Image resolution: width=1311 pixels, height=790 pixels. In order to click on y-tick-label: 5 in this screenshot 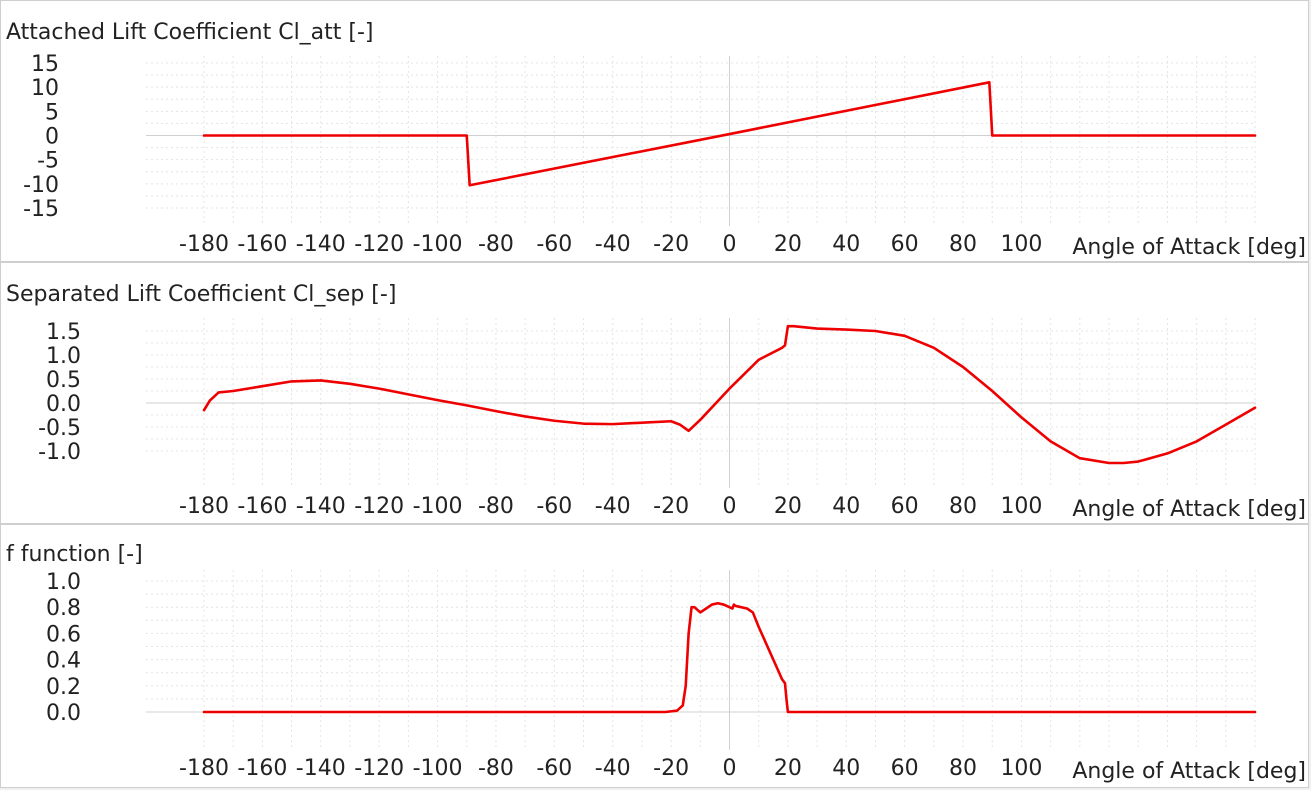, I will do `click(52, 112)`.